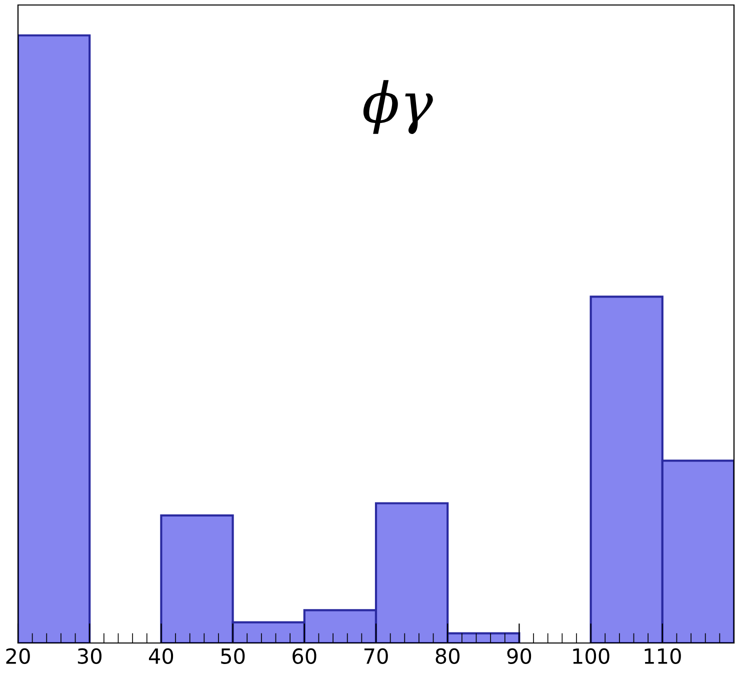  I want to click on x-tick-label: 40, so click(161, 656).